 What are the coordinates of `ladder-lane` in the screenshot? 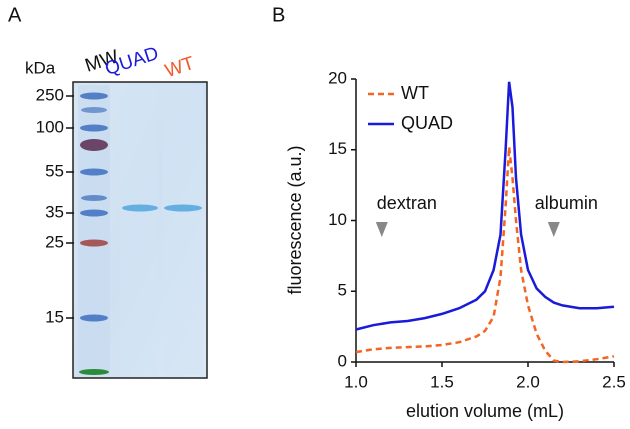 It's located at (94, 230).